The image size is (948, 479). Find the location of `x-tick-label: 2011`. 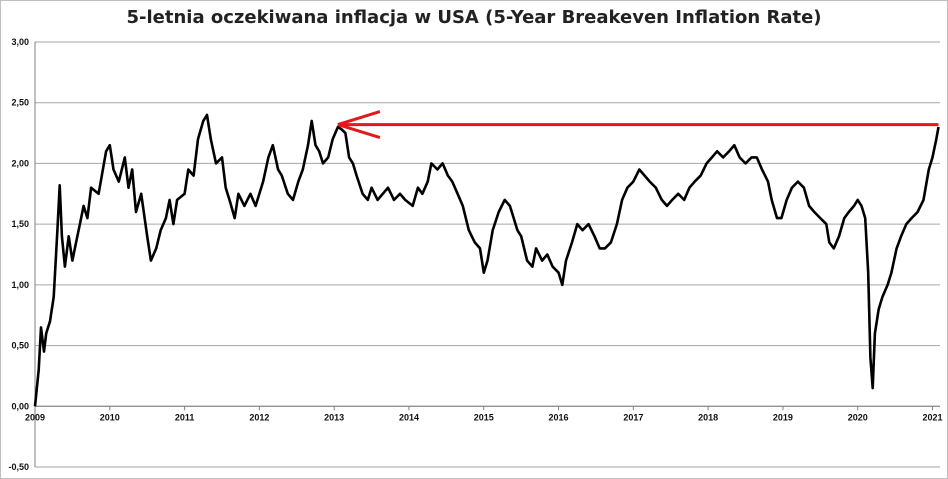

x-tick-label: 2011 is located at coordinates (185, 417).